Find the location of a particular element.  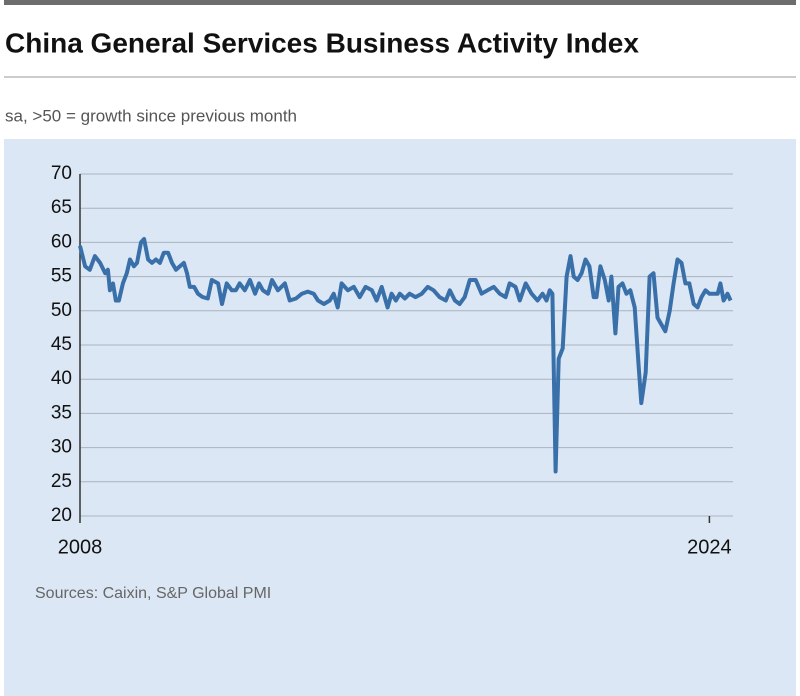

y-tick-label: 55 is located at coordinates (61, 276).